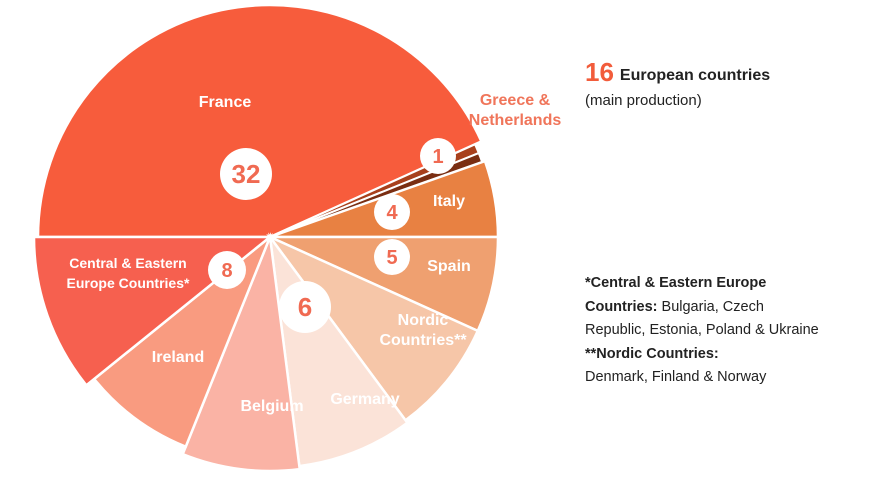 The image size is (876, 480). Describe the element at coordinates (364, 399) in the screenshot. I see `slice-label-germany: Germany` at that location.